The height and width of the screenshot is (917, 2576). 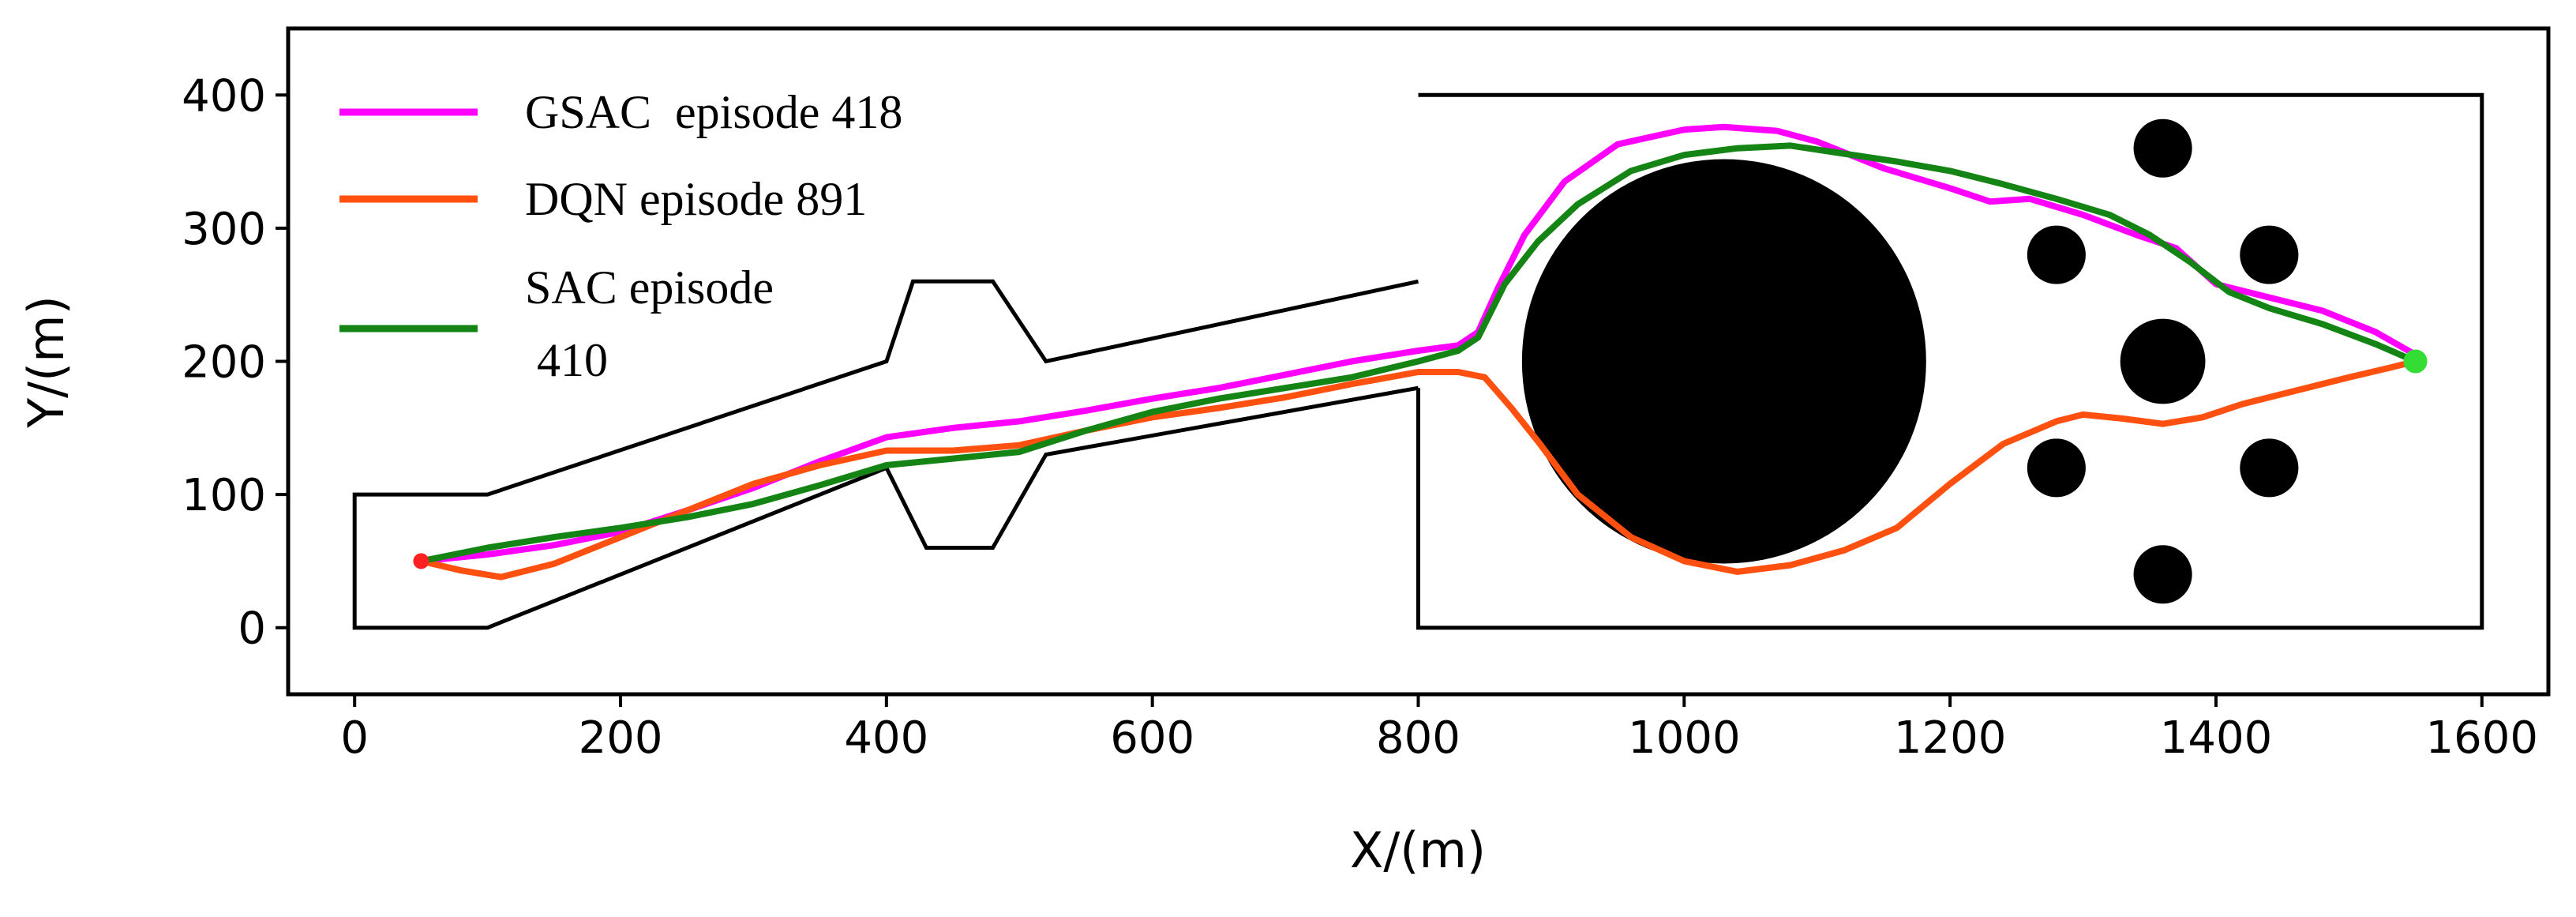 What do you see at coordinates (1950, 738) in the screenshot?
I see `x-tick-label-1200: 1200` at bounding box center [1950, 738].